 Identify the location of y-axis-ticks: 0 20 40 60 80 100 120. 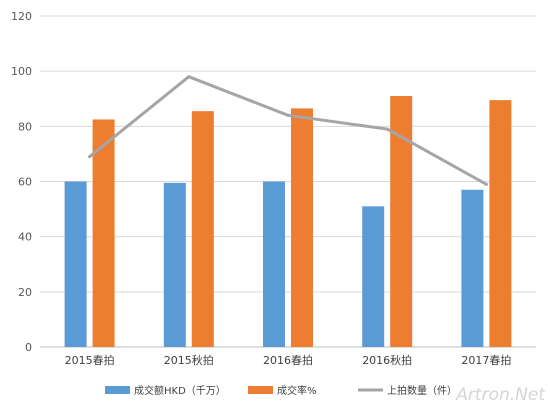
(21, 182).